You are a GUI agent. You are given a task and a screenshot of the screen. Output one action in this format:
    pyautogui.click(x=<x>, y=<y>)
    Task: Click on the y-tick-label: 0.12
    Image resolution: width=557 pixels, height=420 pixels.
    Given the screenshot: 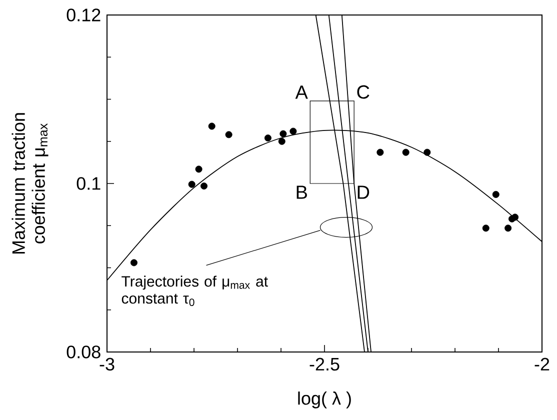 What is the action you would take?
    pyautogui.click(x=83, y=15)
    